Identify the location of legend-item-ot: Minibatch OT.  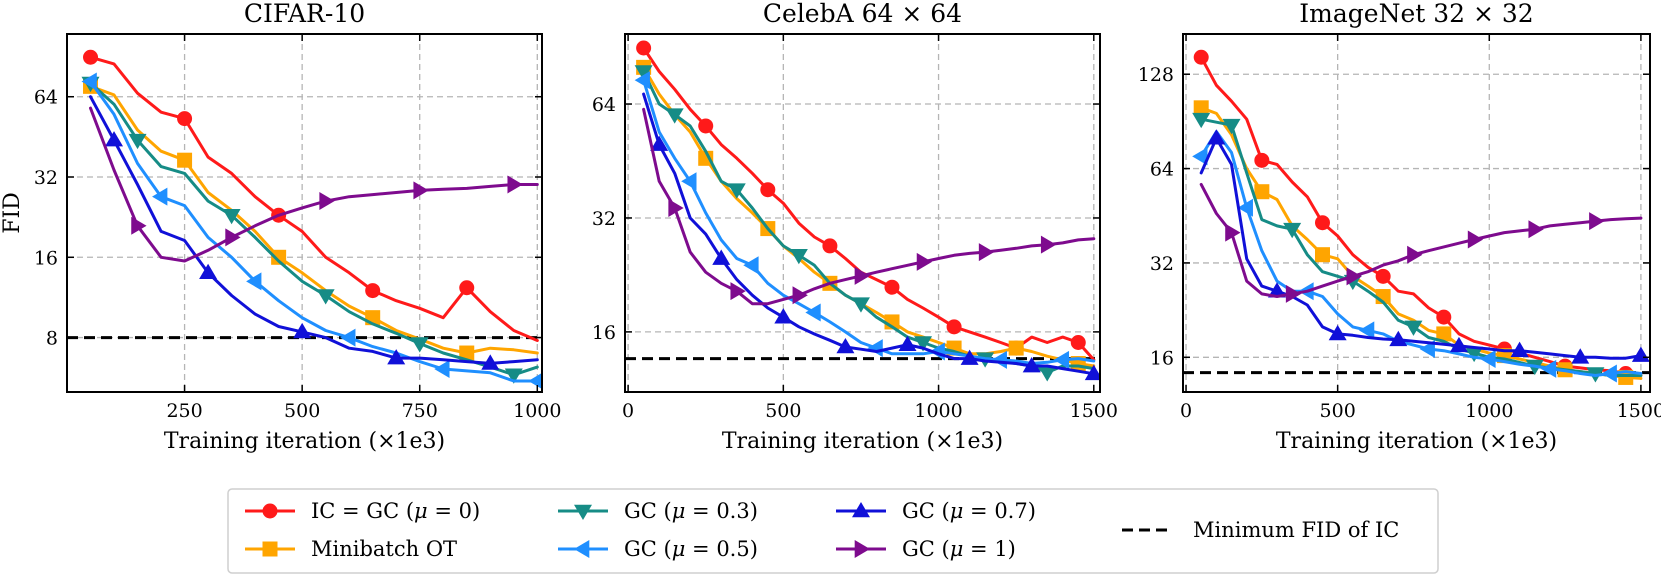
(351, 549).